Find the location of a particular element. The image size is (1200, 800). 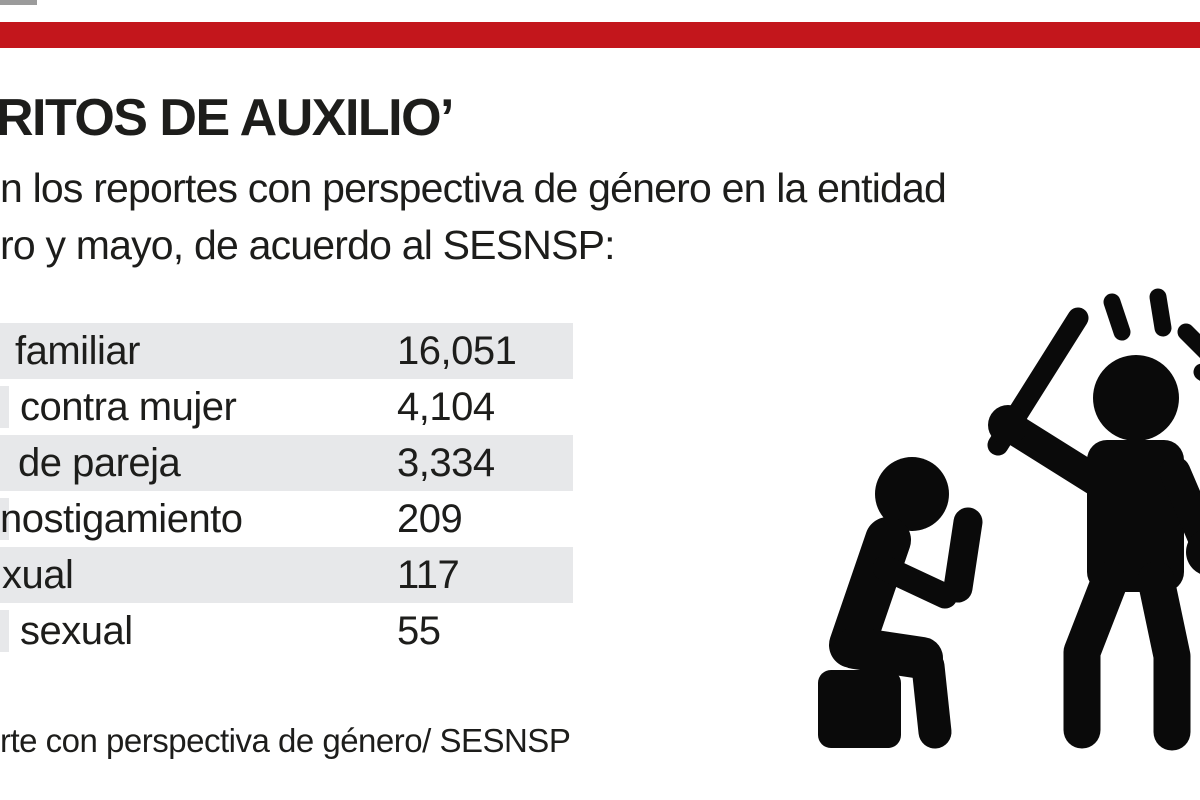

subtitle-line-2: ro y mayo, de acuerdo al SESNSP: is located at coordinates (308, 245).